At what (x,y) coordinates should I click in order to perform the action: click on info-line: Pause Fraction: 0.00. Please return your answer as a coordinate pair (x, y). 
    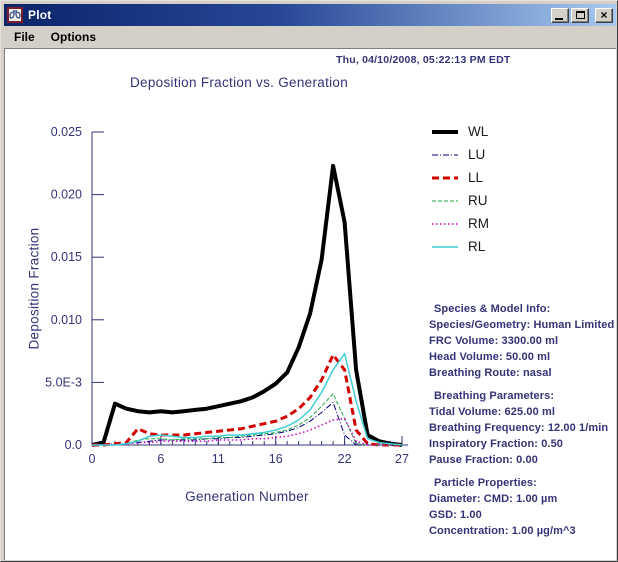
    Looking at the image, I should click on (483, 460).